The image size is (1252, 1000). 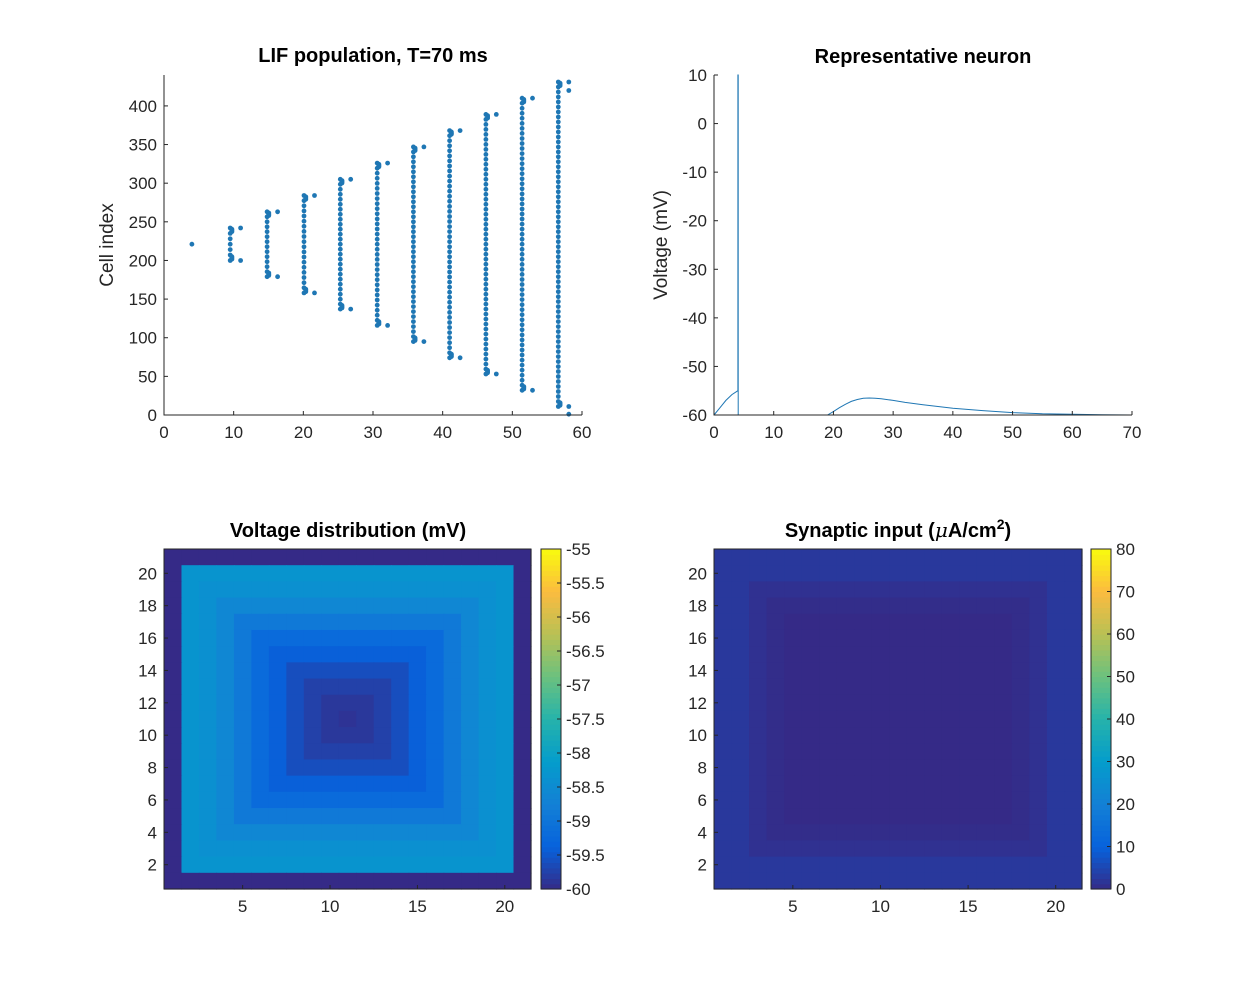 What do you see at coordinates (380, 248) in the screenshot?
I see `raster-marks` at bounding box center [380, 248].